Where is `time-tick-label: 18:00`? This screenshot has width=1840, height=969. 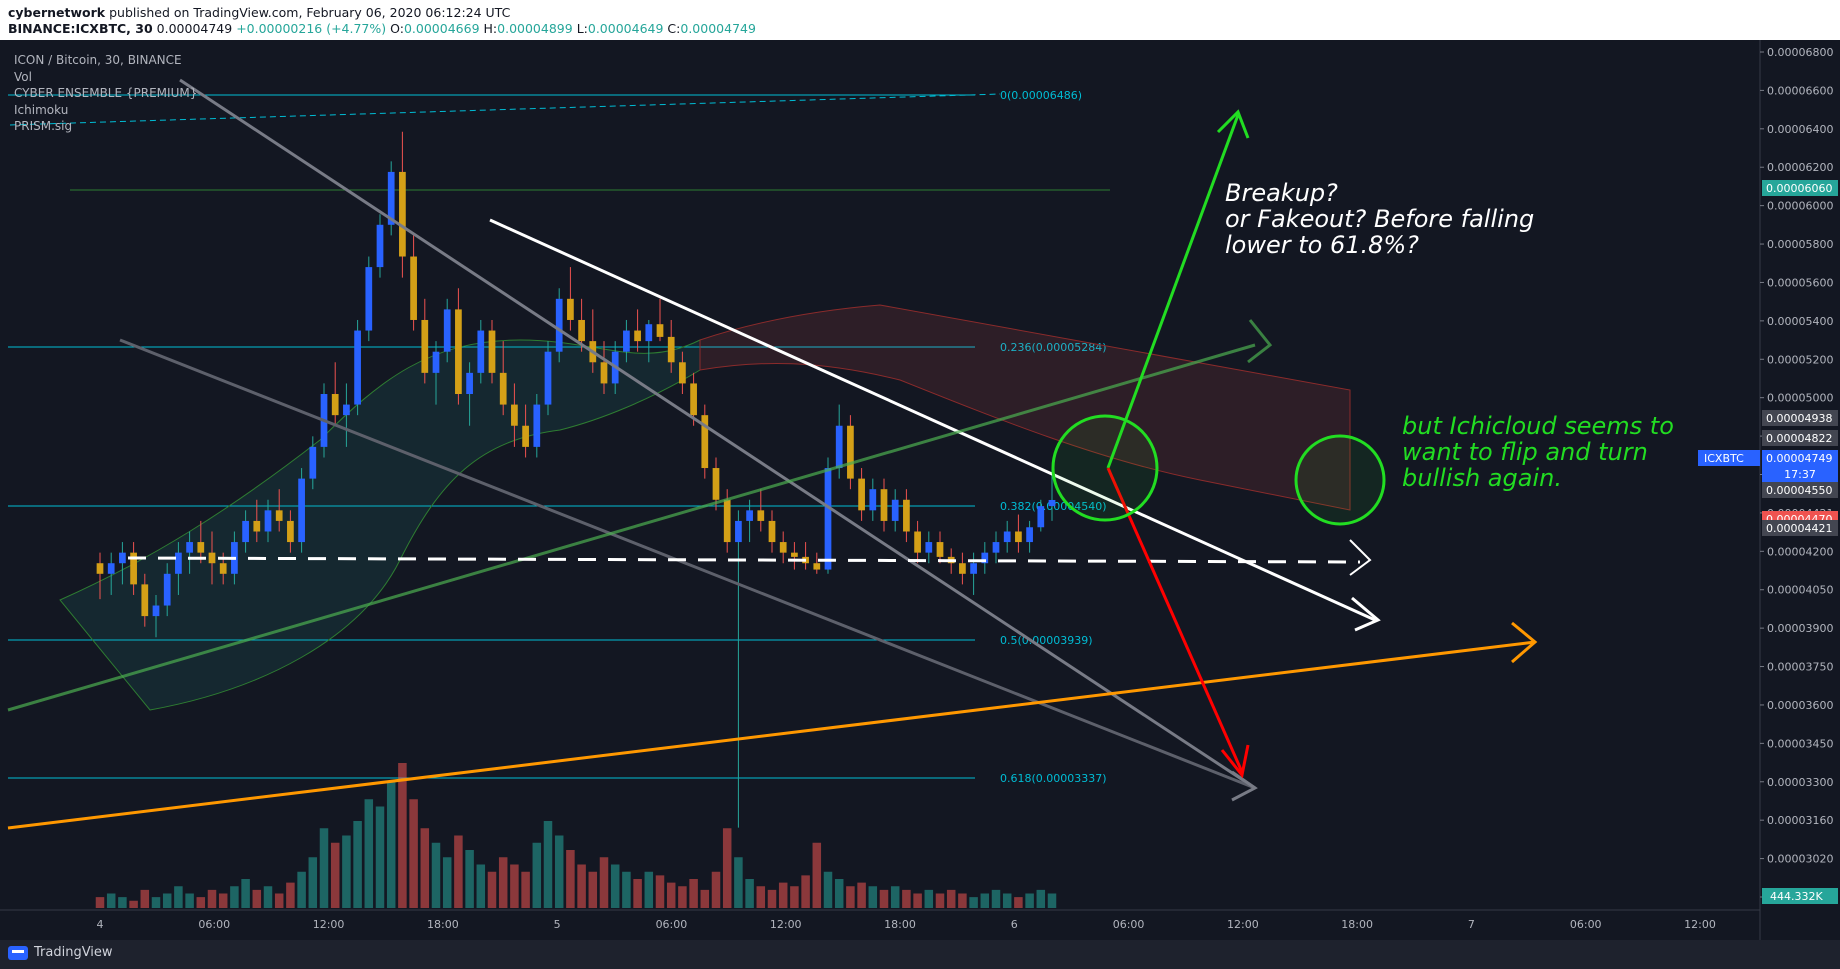 time-tick-label: 18:00 is located at coordinates (1357, 924).